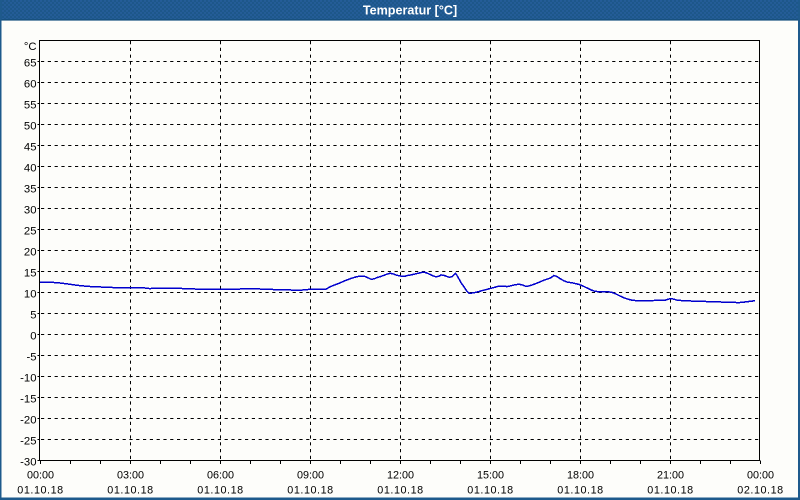 The height and width of the screenshot is (500, 800). I want to click on svg-text: 30, so click(30, 211).